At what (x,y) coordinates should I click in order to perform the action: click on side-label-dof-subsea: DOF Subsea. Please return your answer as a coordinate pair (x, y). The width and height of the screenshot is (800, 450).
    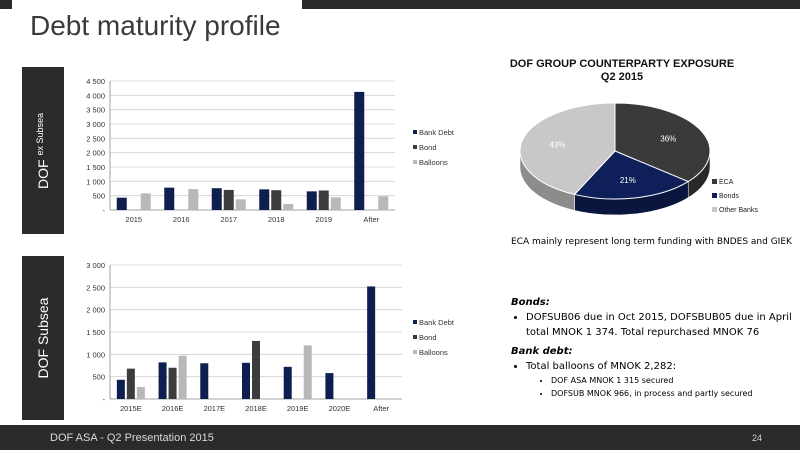
    Looking at the image, I should click on (43, 338).